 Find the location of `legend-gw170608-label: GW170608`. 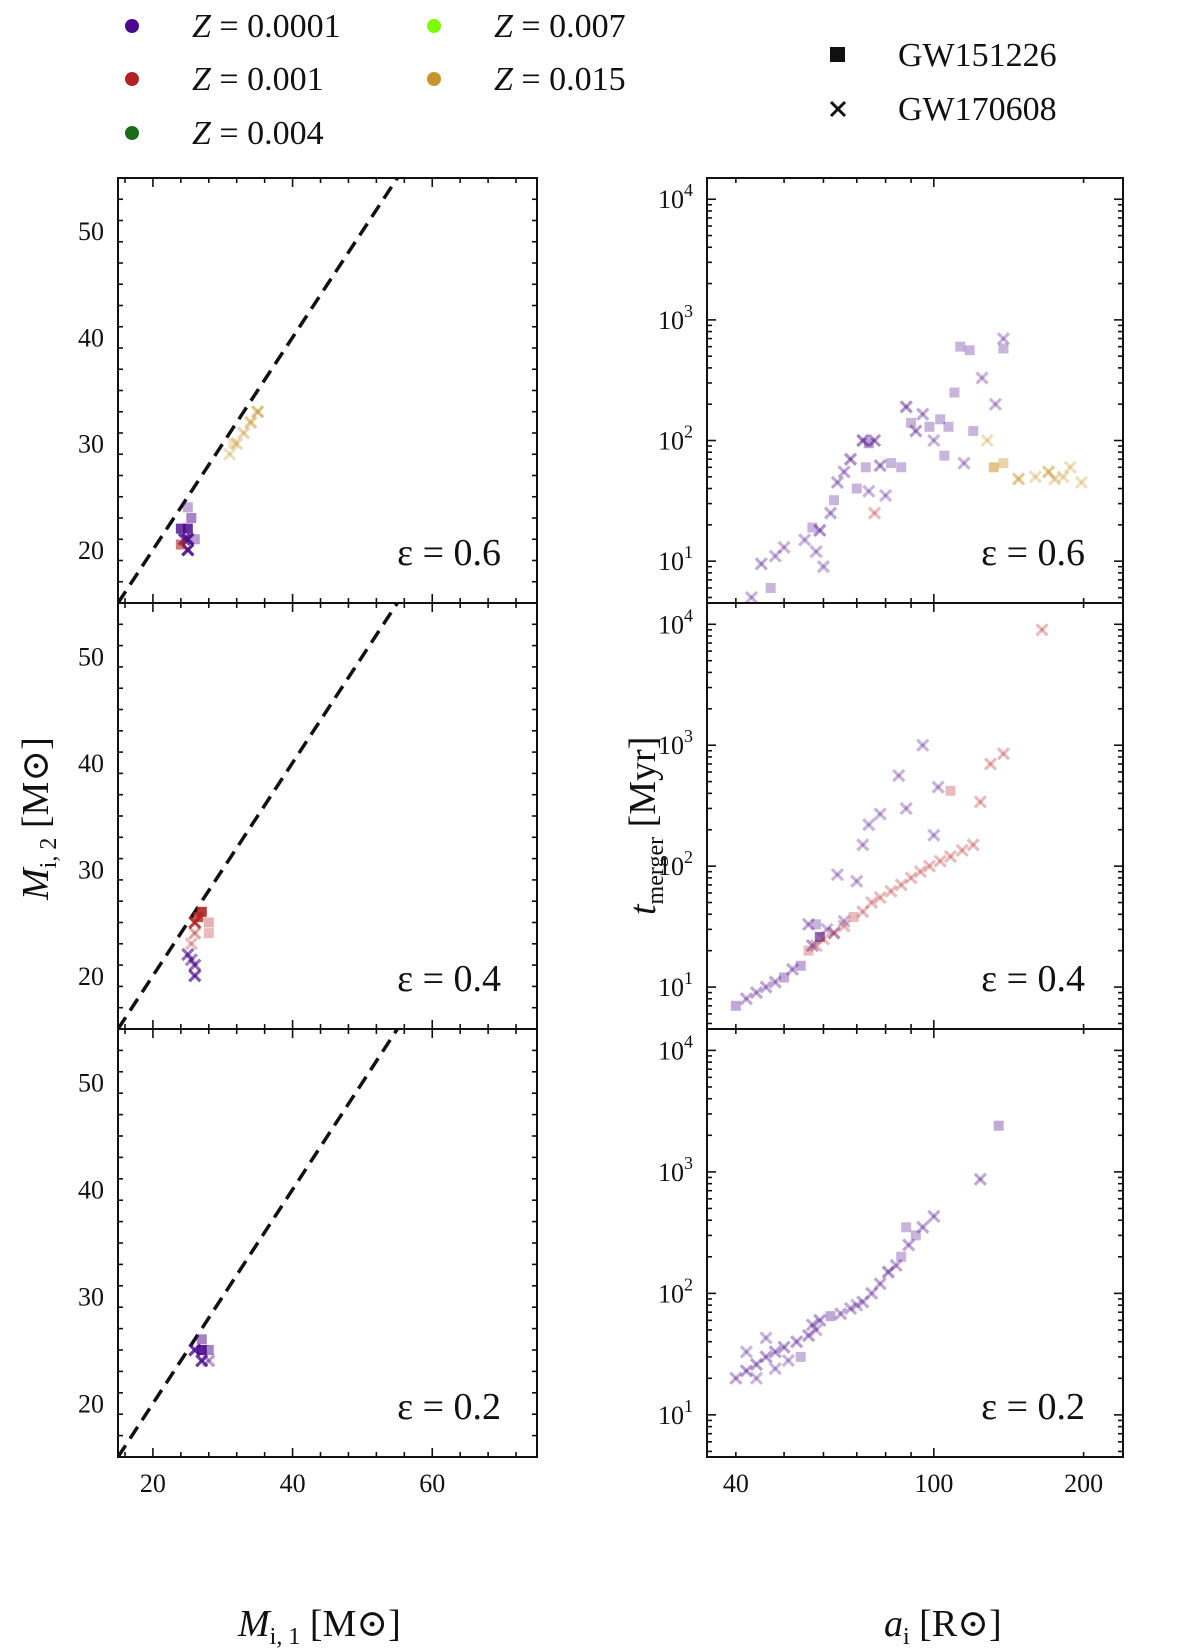

legend-gw170608-label: GW170608 is located at coordinates (977, 109).